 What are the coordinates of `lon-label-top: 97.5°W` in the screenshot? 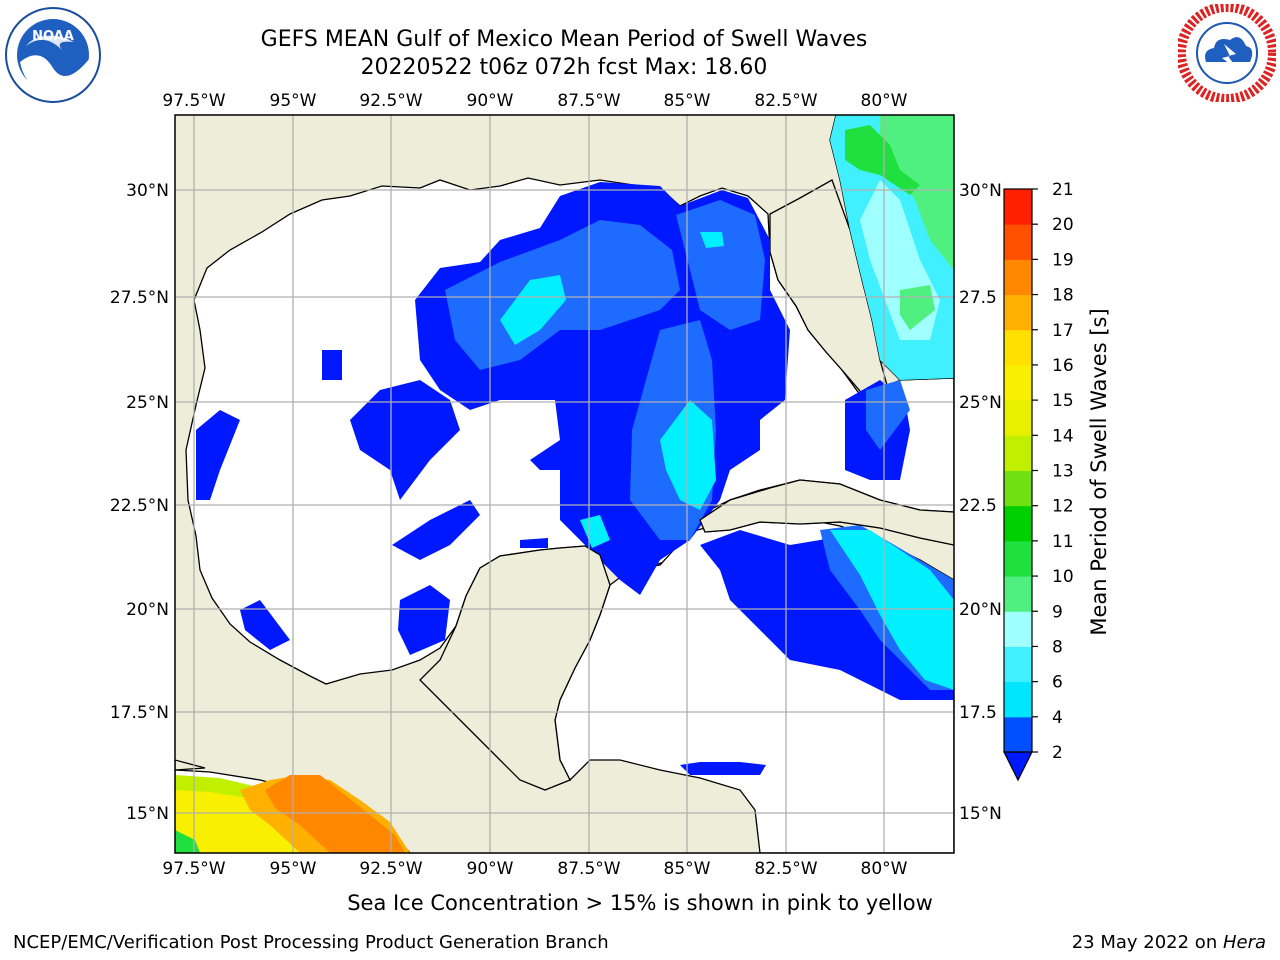 It's located at (193, 101).